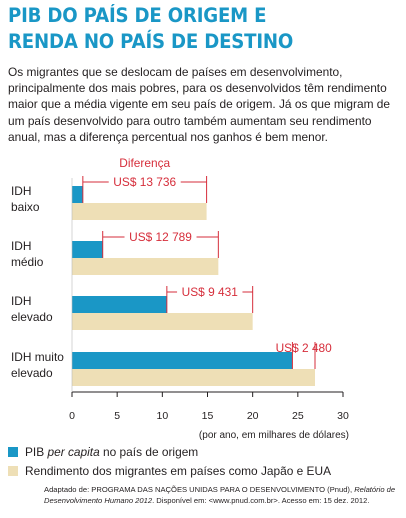 The image size is (406, 518). I want to click on difference-label: US$ 2 480, so click(304, 348).